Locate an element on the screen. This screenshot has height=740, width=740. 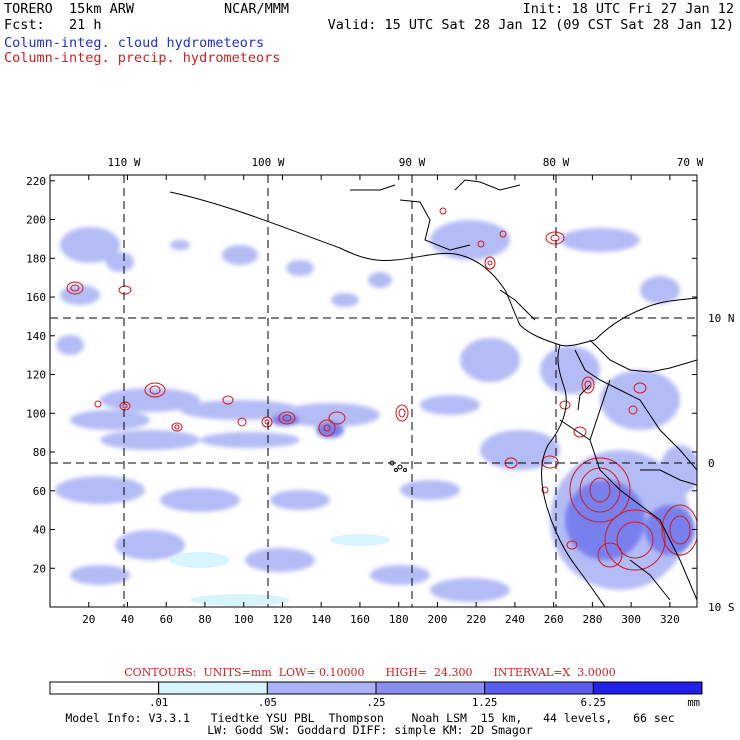
y-tick-label: 60 is located at coordinates (39, 491).